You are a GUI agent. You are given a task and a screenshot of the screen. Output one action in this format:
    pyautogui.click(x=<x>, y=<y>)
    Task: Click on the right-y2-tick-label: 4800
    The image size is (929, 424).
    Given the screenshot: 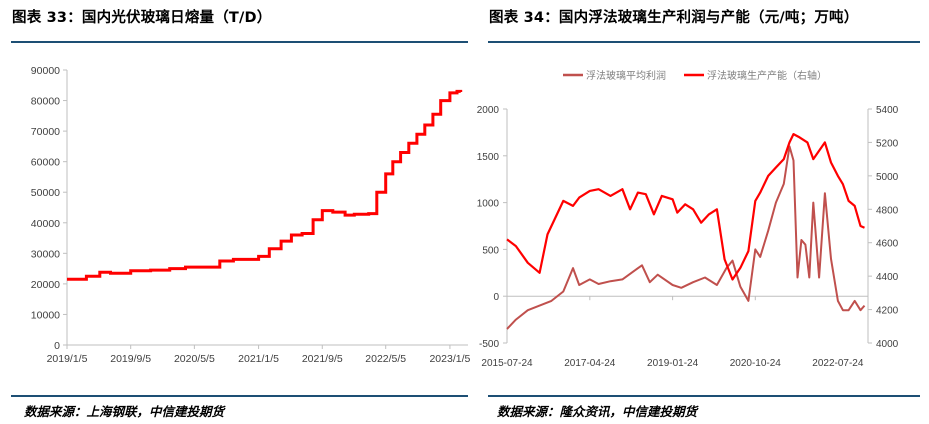 What is the action you would take?
    pyautogui.click(x=887, y=210)
    